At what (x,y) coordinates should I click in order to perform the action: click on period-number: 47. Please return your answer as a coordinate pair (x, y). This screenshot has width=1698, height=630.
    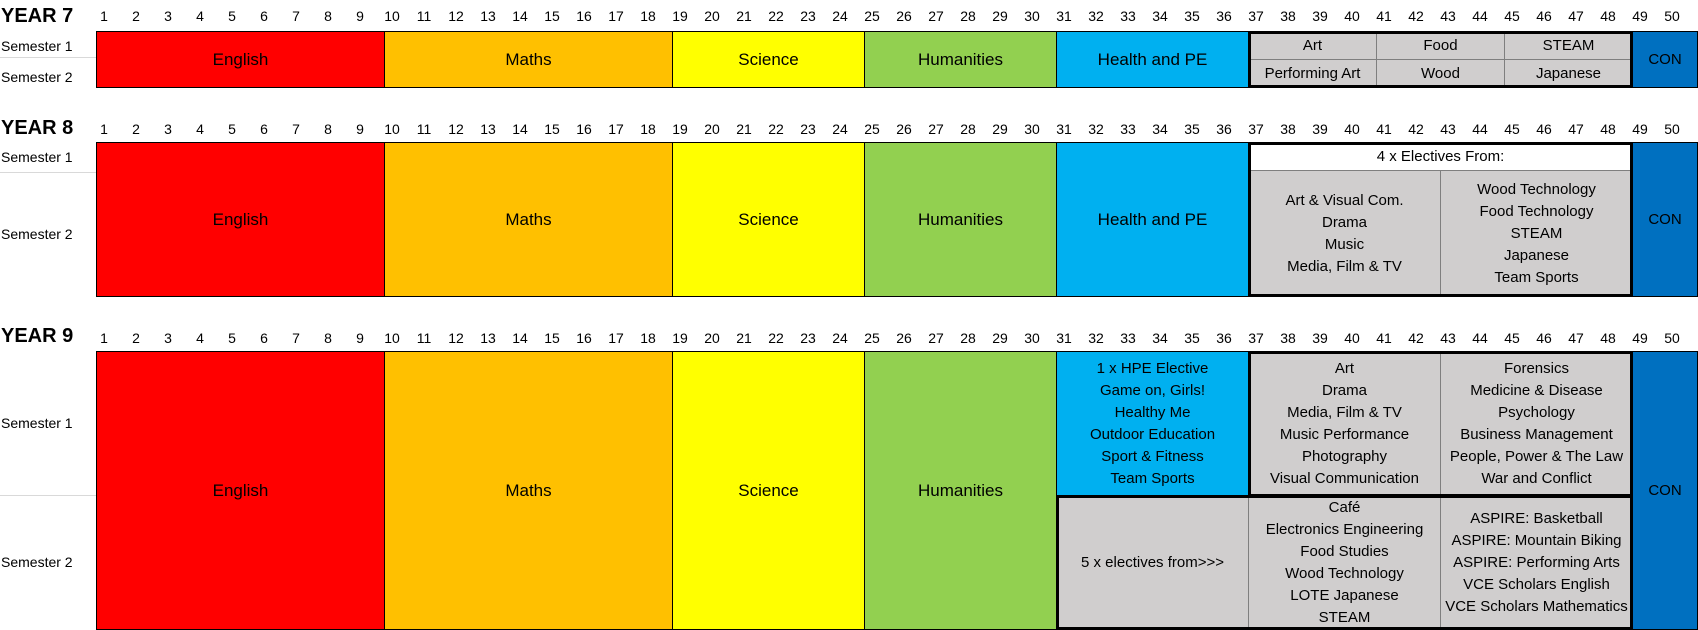
    Looking at the image, I should click on (1576, 129).